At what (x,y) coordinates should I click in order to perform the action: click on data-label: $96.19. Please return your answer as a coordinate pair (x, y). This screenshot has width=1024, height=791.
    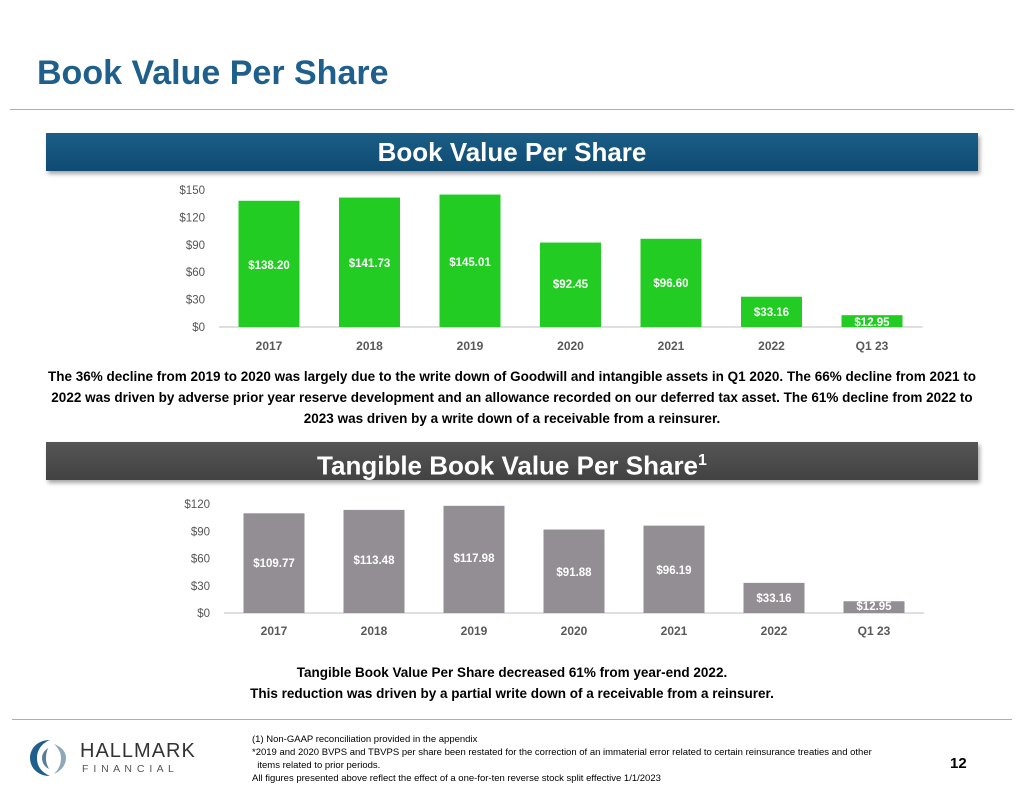
    Looking at the image, I should click on (673, 571).